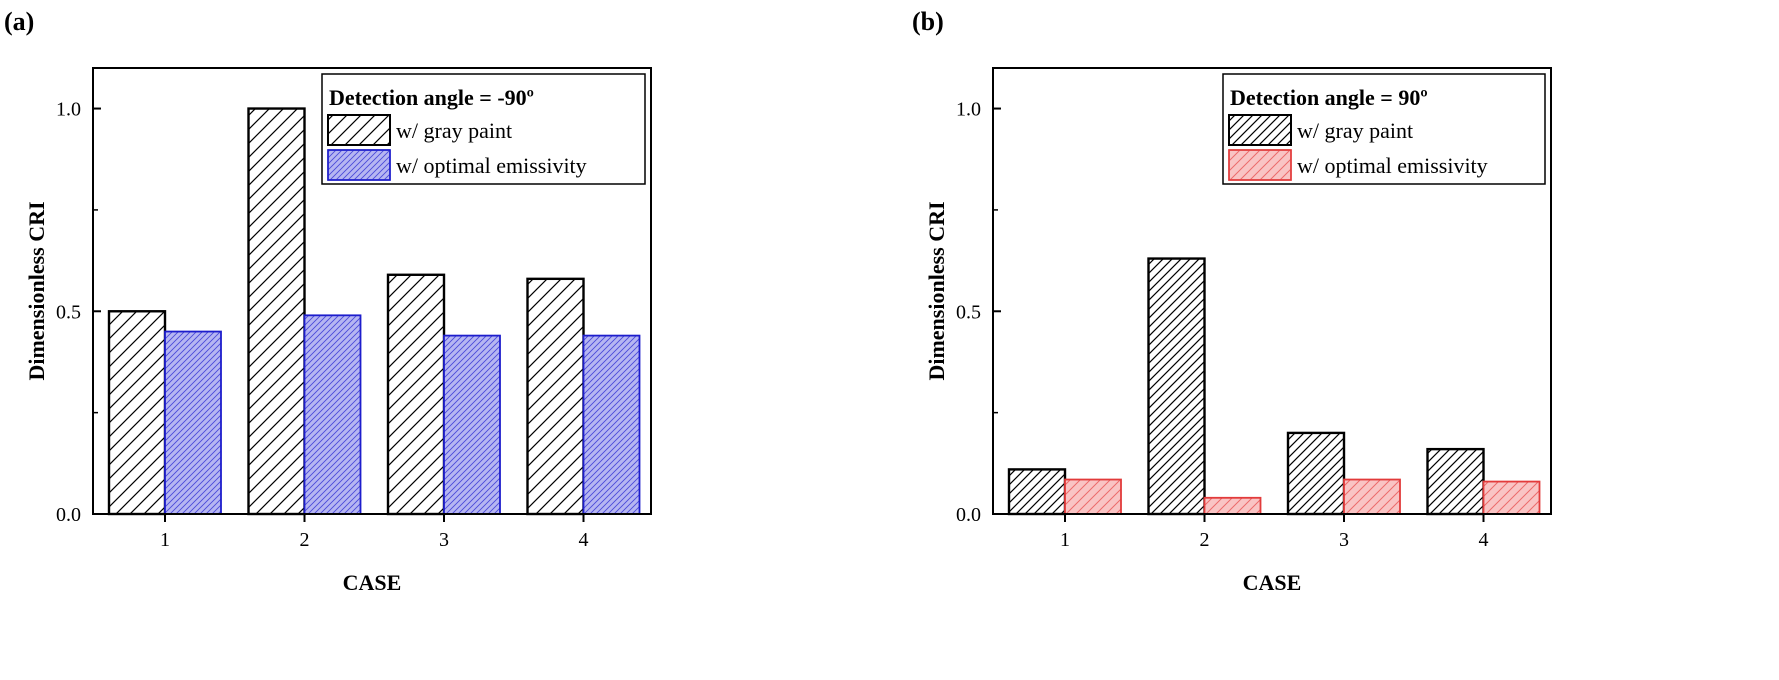 This screenshot has width=1779, height=680. What do you see at coordinates (1274, 386) in the screenshot?
I see `bars-group` at bounding box center [1274, 386].